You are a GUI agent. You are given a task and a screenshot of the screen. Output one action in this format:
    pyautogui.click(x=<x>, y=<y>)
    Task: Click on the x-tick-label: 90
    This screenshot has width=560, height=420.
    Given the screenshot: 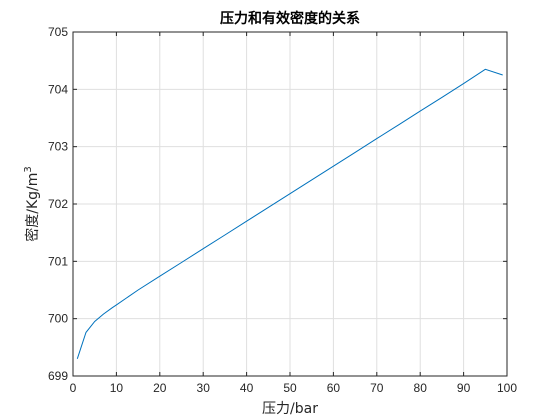 What is the action you would take?
    pyautogui.click(x=464, y=388)
    